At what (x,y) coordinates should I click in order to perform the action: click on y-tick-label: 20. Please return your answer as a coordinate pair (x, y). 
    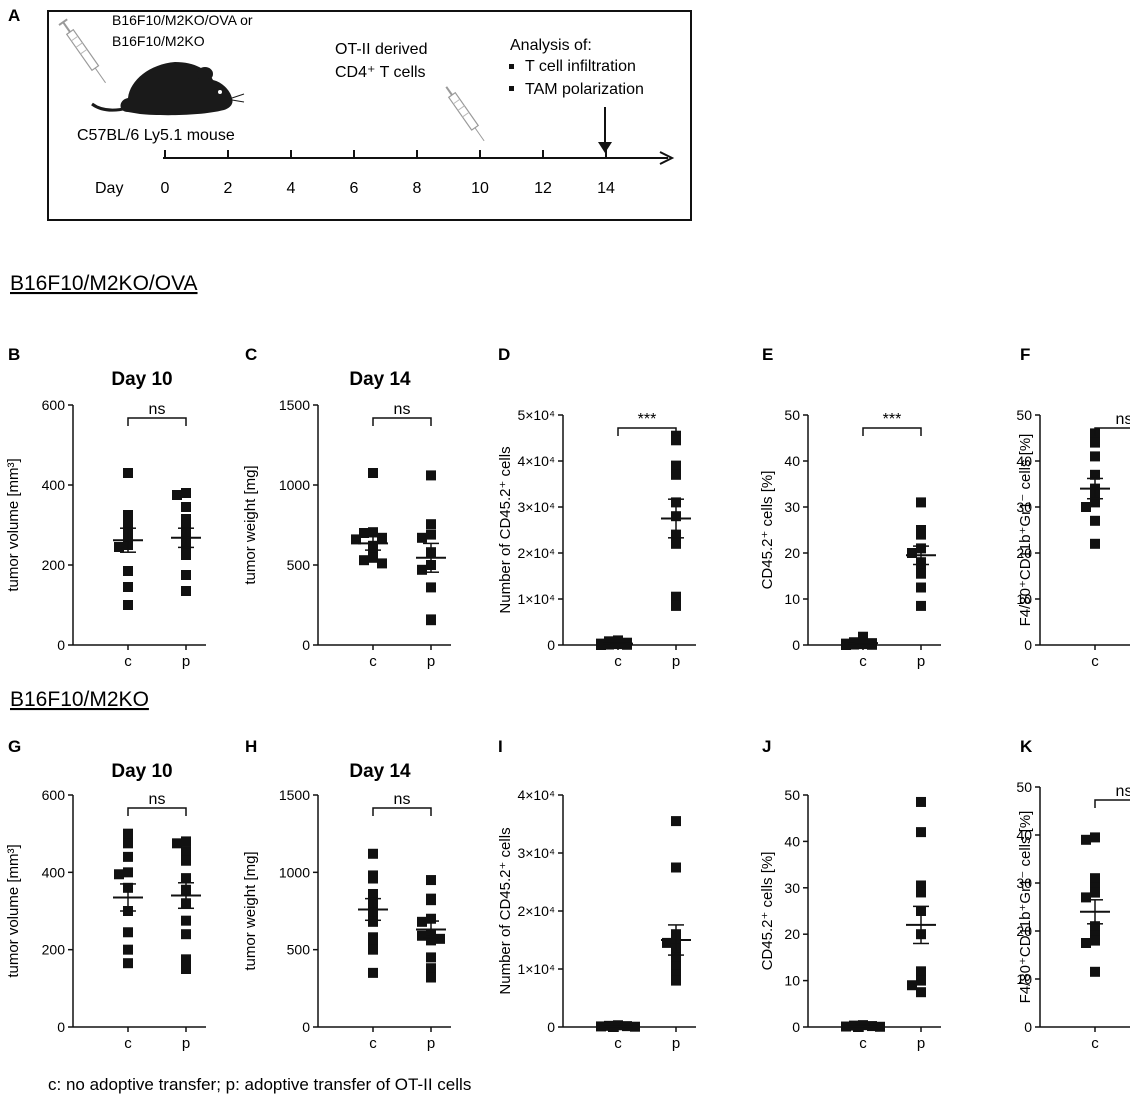
    Looking at the image, I should click on (1024, 931).